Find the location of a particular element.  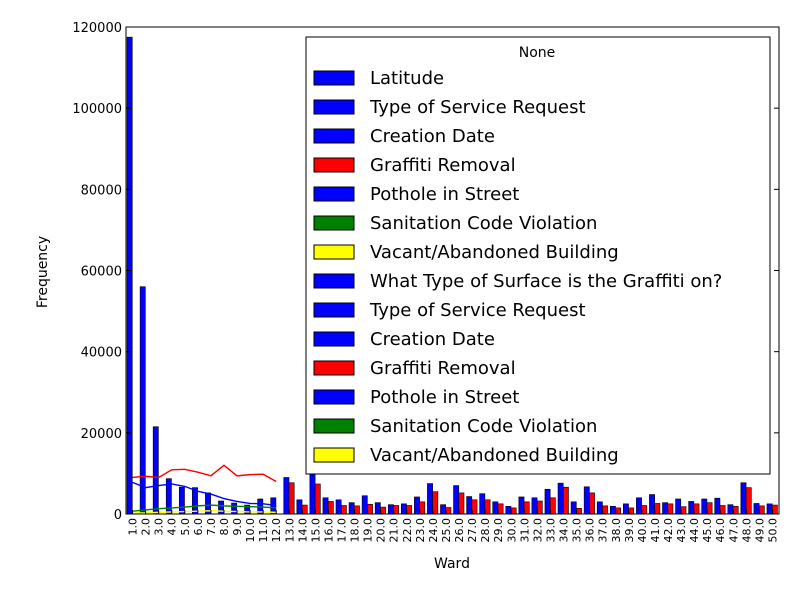

x-tick-label: 20.0 is located at coordinates (381, 530).